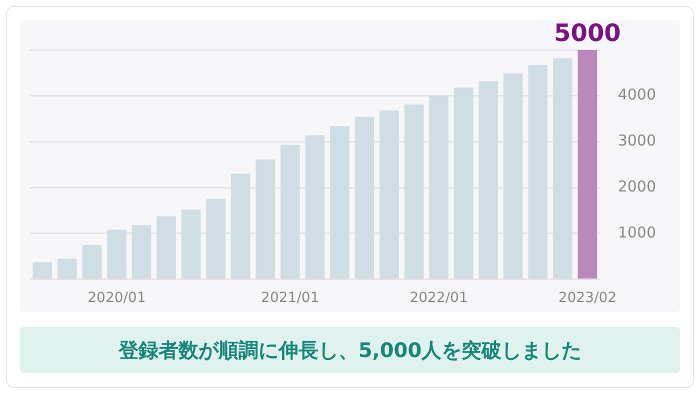 Image resolution: width=700 pixels, height=394 pixels. Describe the element at coordinates (290, 298) in the screenshot. I see `x-tick-label: 2021/01` at that location.